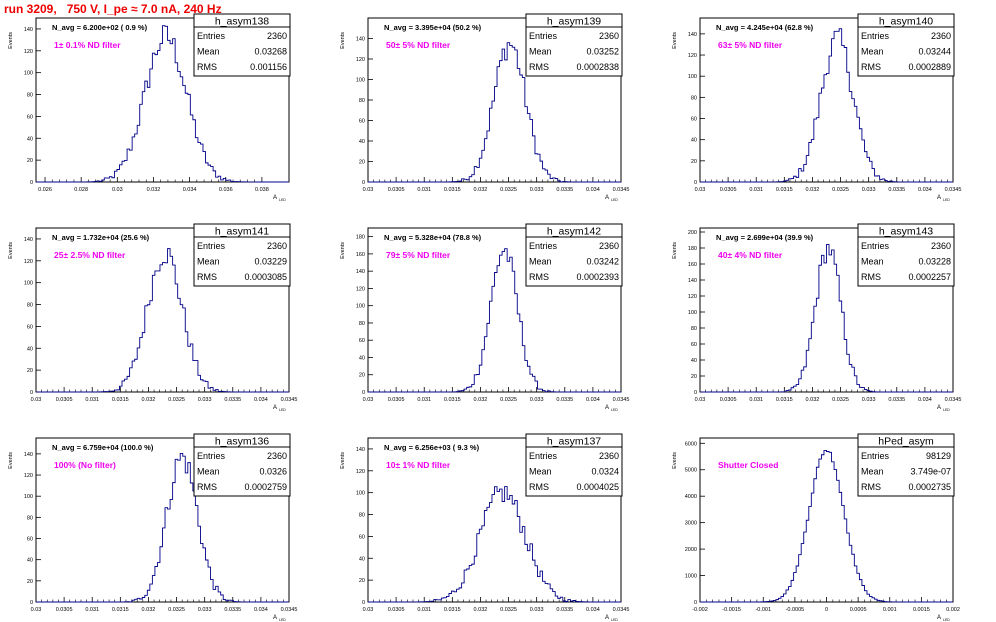 The width and height of the screenshot is (996, 622). Describe the element at coordinates (362, 559) in the screenshot. I see `y-tick-label: 40` at that location.